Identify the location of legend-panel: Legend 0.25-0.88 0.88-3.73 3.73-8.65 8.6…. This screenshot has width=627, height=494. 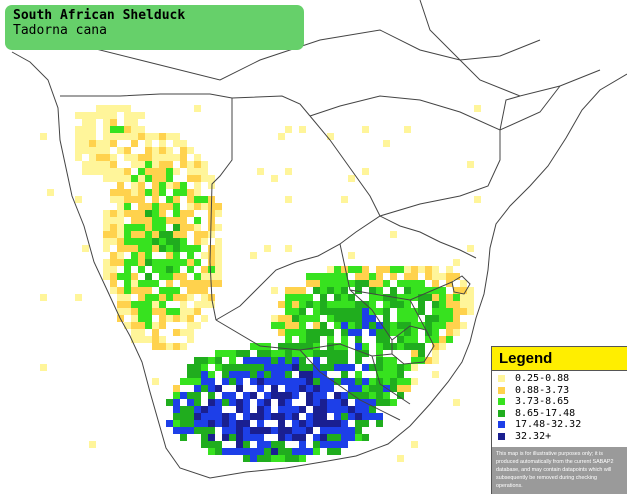
(559, 420).